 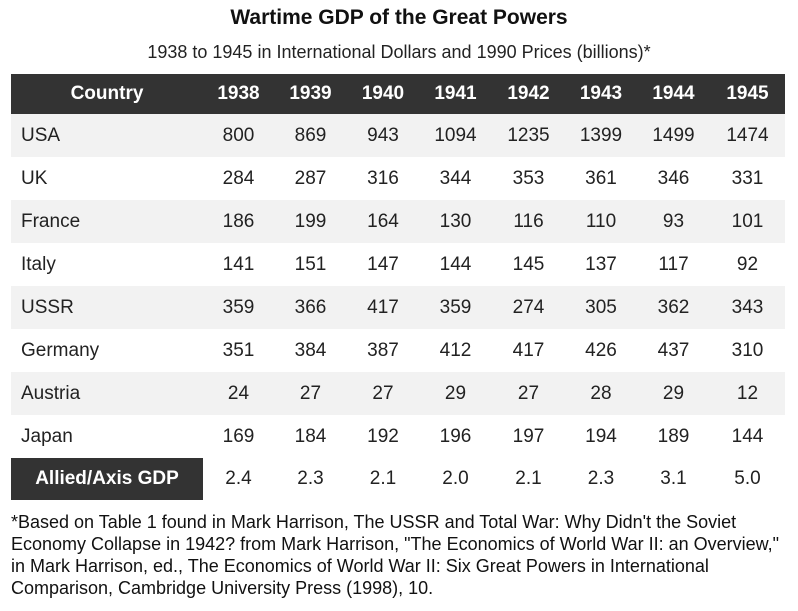 What do you see at coordinates (747, 178) in the screenshot?
I see `gdp-value-cell: 331` at bounding box center [747, 178].